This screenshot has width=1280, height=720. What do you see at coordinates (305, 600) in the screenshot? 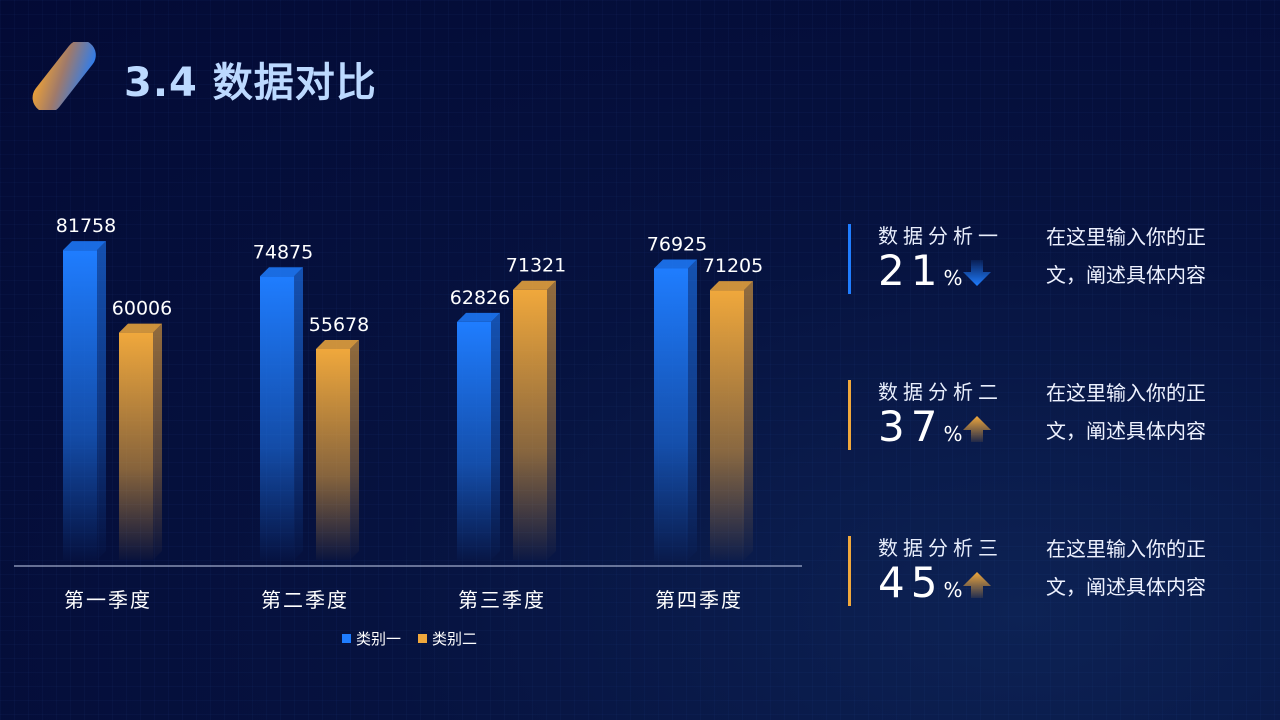
I see `x-tick-label: 第二季度` at bounding box center [305, 600].